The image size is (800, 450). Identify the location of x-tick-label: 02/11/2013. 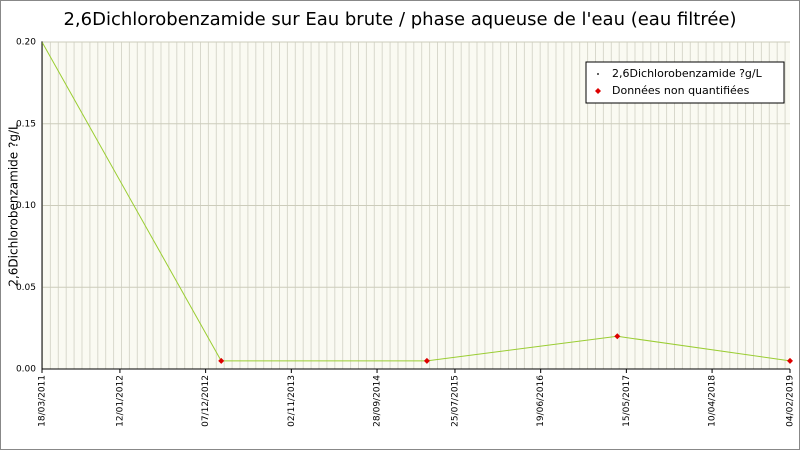
(292, 401).